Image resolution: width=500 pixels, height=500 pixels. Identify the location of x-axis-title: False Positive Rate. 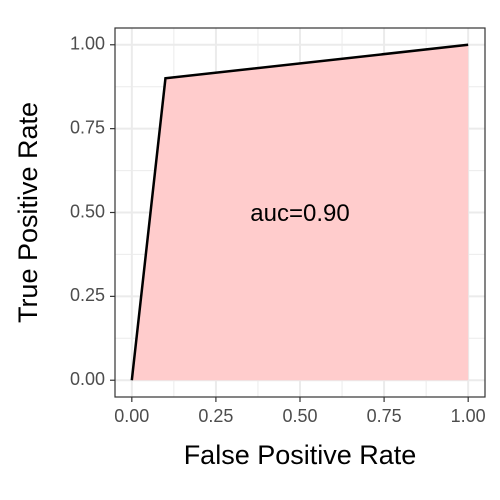
(300, 455).